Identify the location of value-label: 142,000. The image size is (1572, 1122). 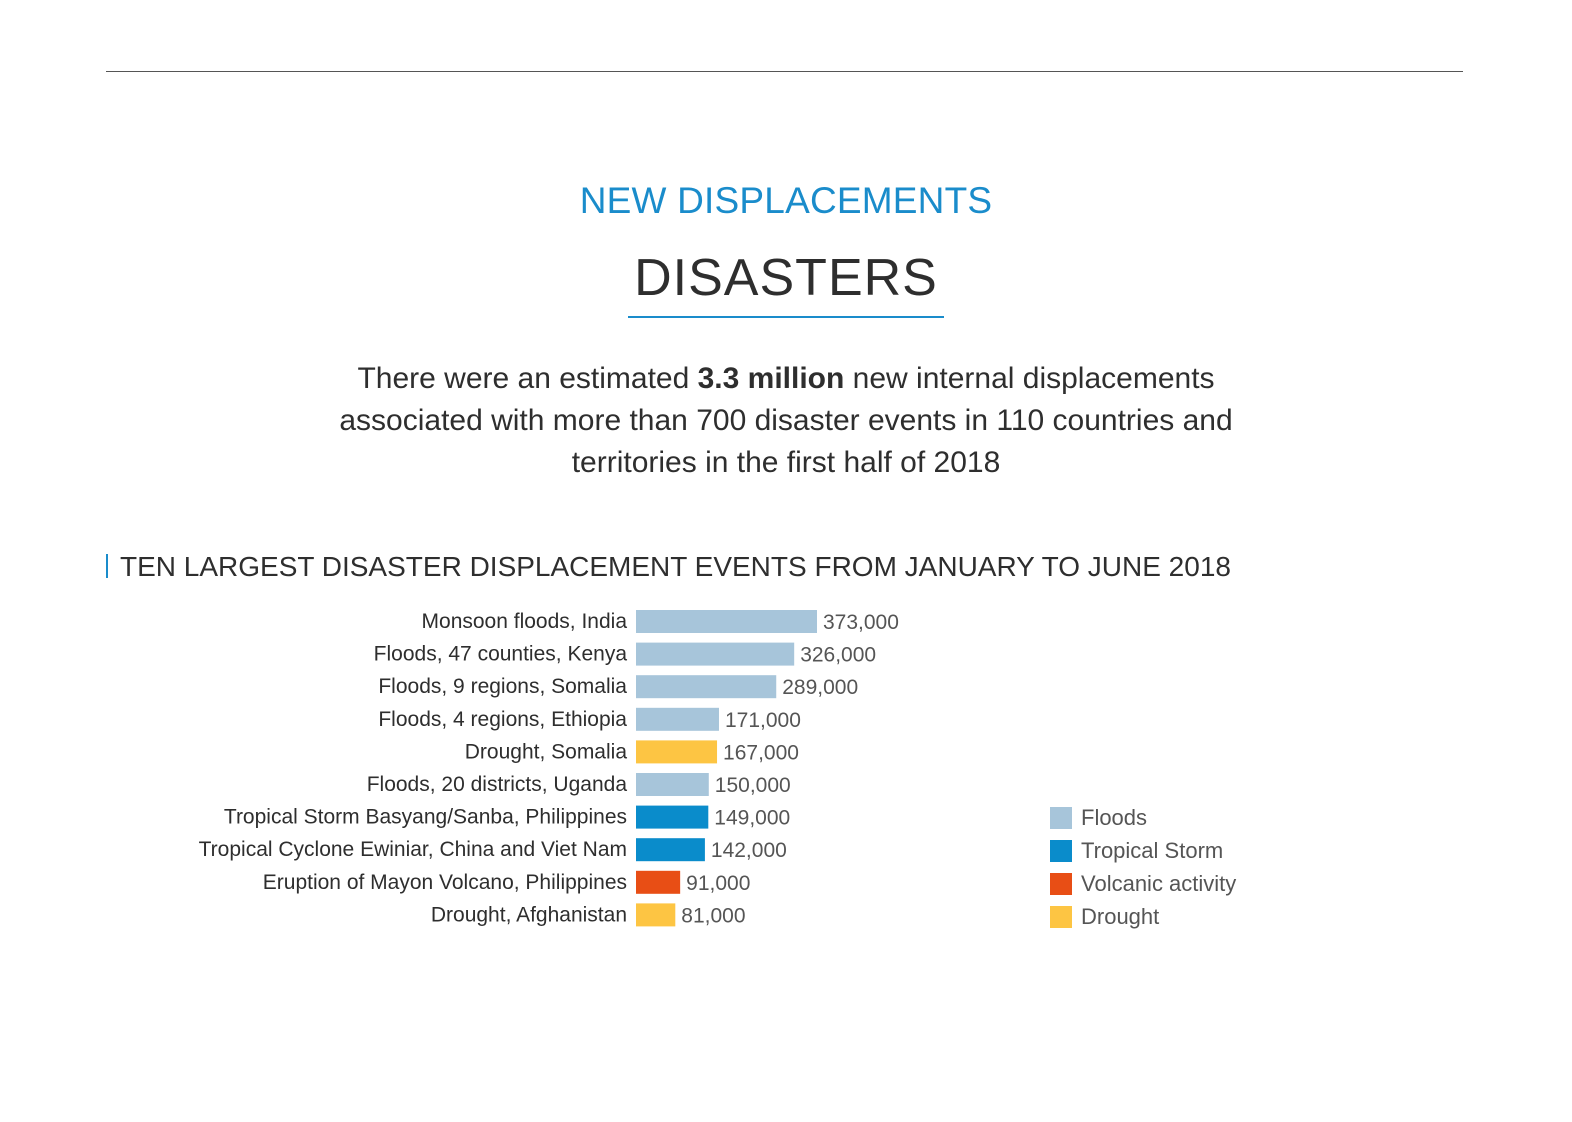
(749, 850).